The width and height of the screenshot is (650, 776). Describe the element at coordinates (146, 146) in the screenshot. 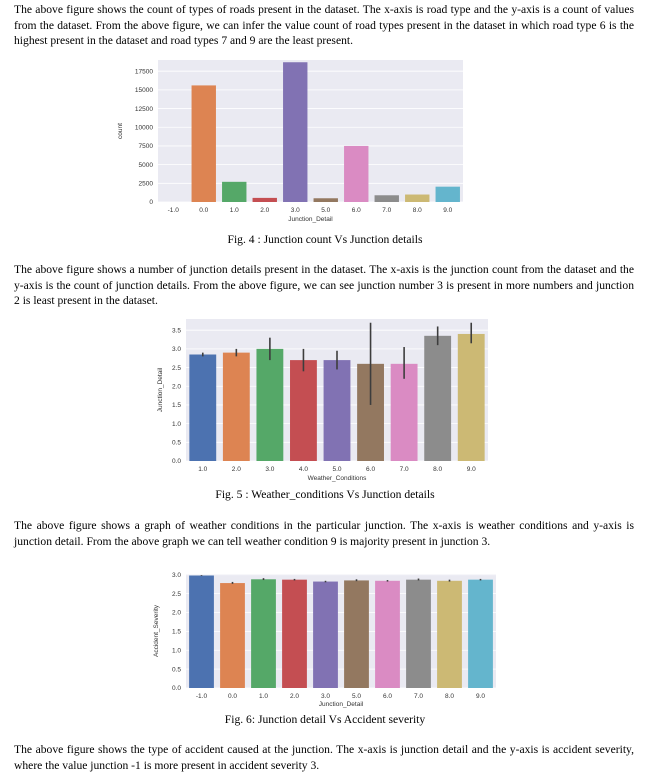

I see `y-tick-label: 7500` at that location.